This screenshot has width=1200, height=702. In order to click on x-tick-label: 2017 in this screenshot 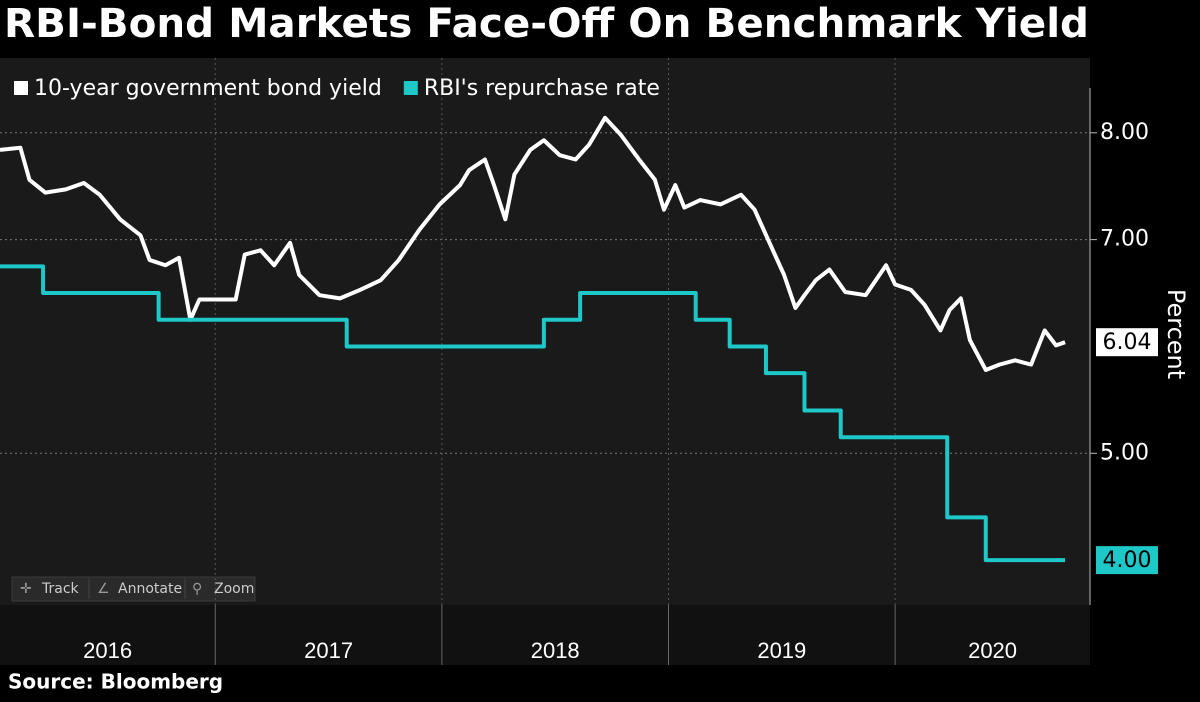, I will do `click(328, 650)`.